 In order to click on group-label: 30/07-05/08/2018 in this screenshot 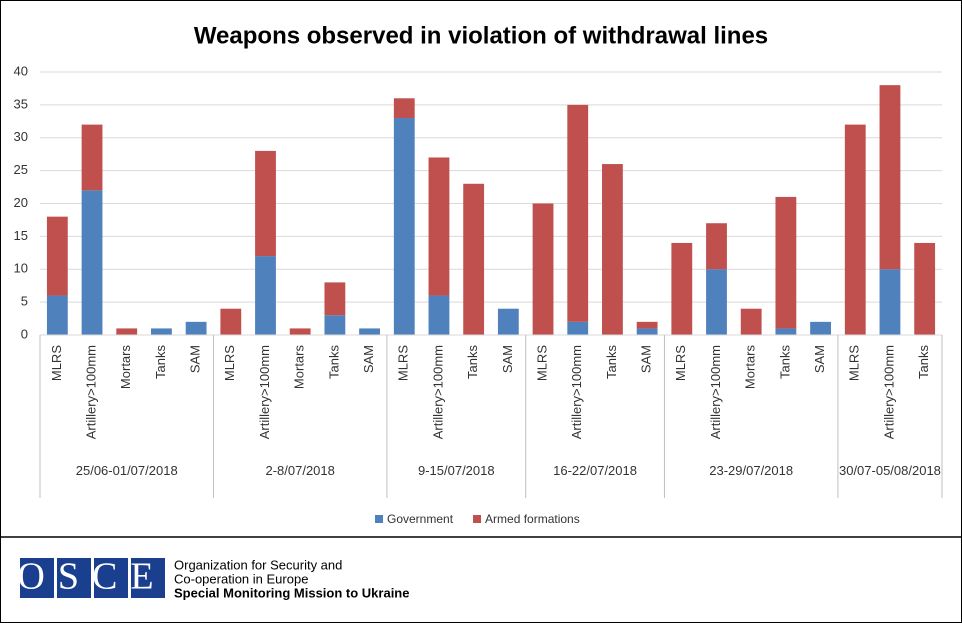, I will do `click(889, 470)`.